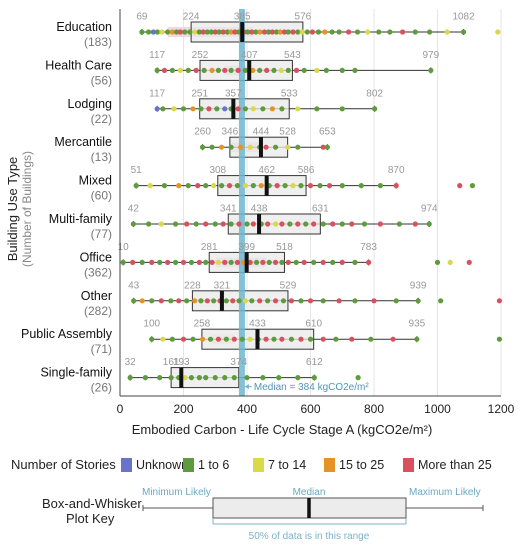 This screenshot has width=523, height=555. I want to click on value-label-min: 10, so click(124, 247).